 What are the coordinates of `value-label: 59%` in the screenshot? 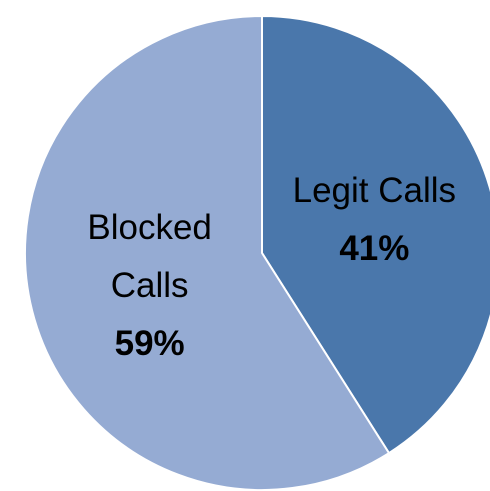 It's located at (149, 343).